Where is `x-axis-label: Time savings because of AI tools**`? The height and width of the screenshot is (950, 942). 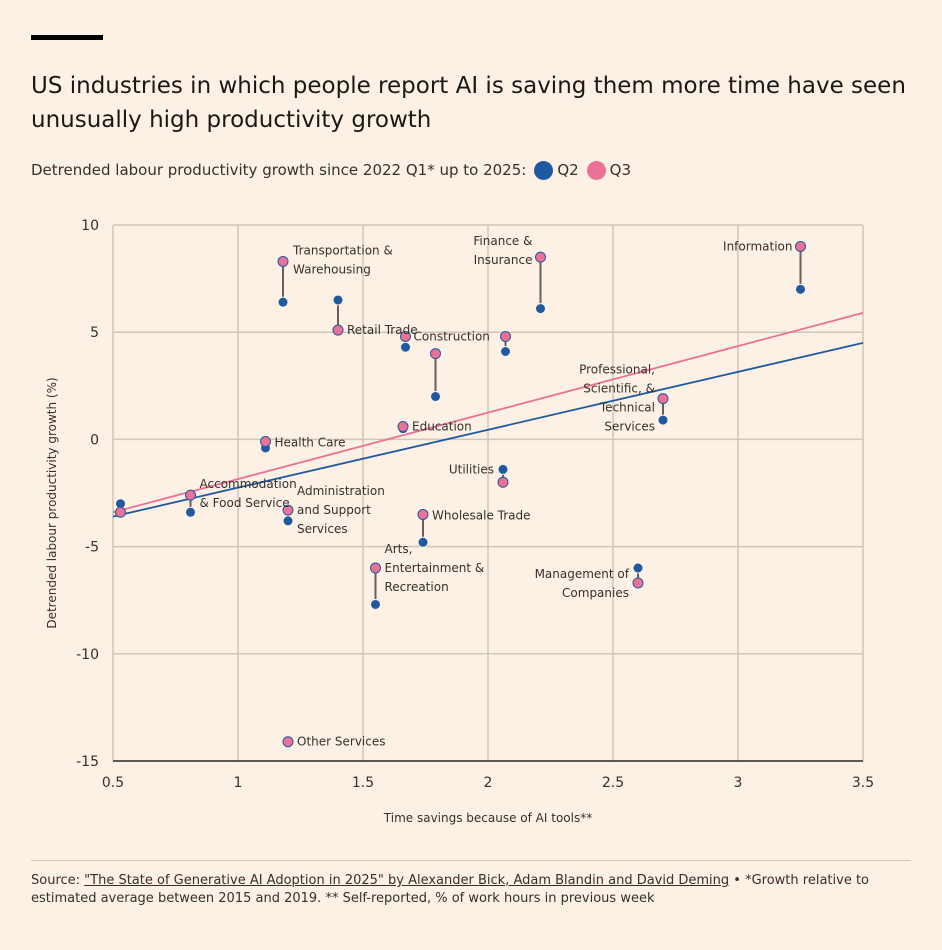 x-axis-label: Time savings because of AI tools** is located at coordinates (487, 818).